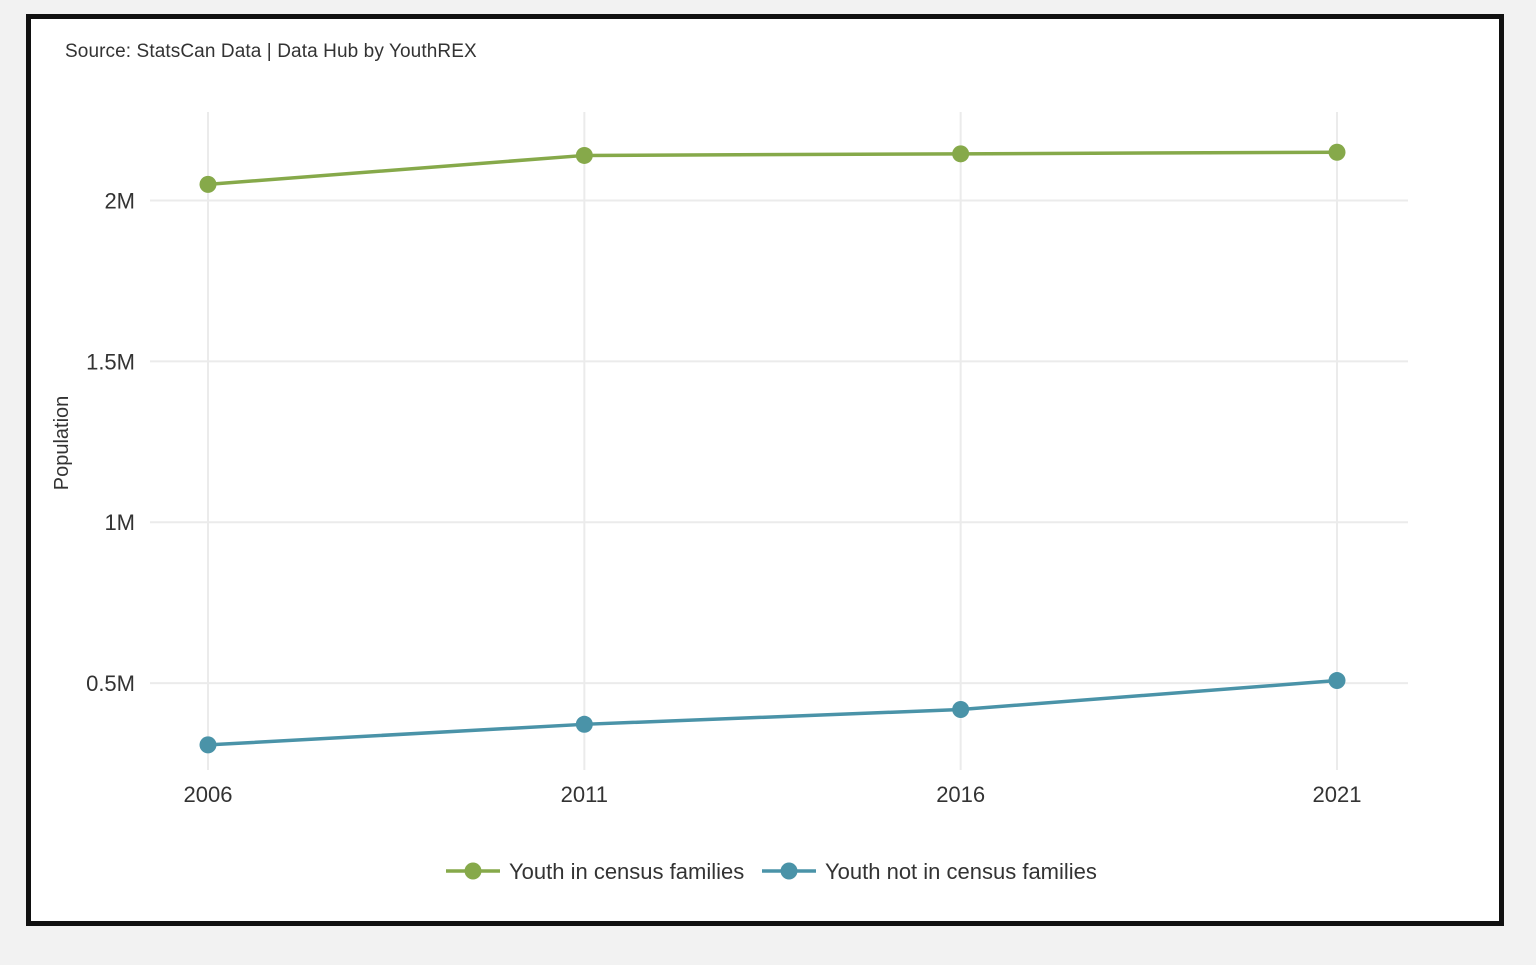  I want to click on legend-label: Youth in census families, so click(626, 871).